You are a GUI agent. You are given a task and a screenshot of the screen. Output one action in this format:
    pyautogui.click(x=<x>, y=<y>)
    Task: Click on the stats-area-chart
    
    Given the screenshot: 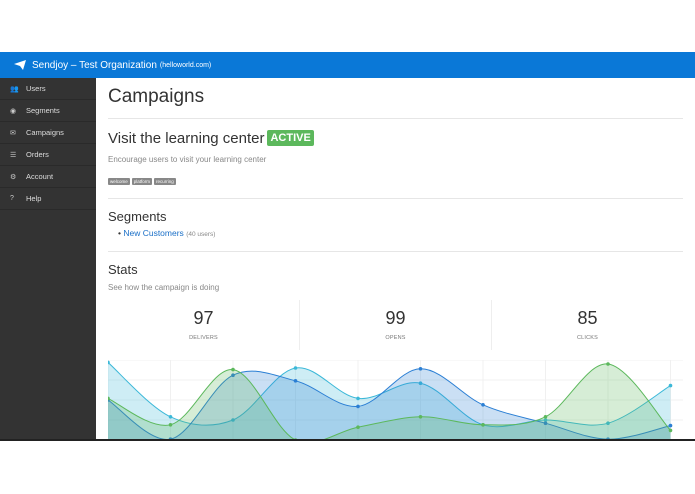 What is the action you would take?
    pyautogui.click(x=395, y=399)
    